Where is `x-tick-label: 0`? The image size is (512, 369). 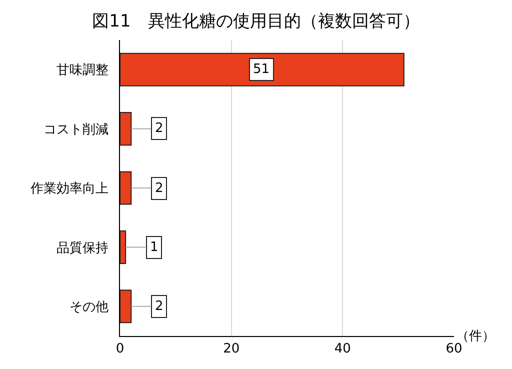 x-tick-label: 0 is located at coordinates (120, 349).